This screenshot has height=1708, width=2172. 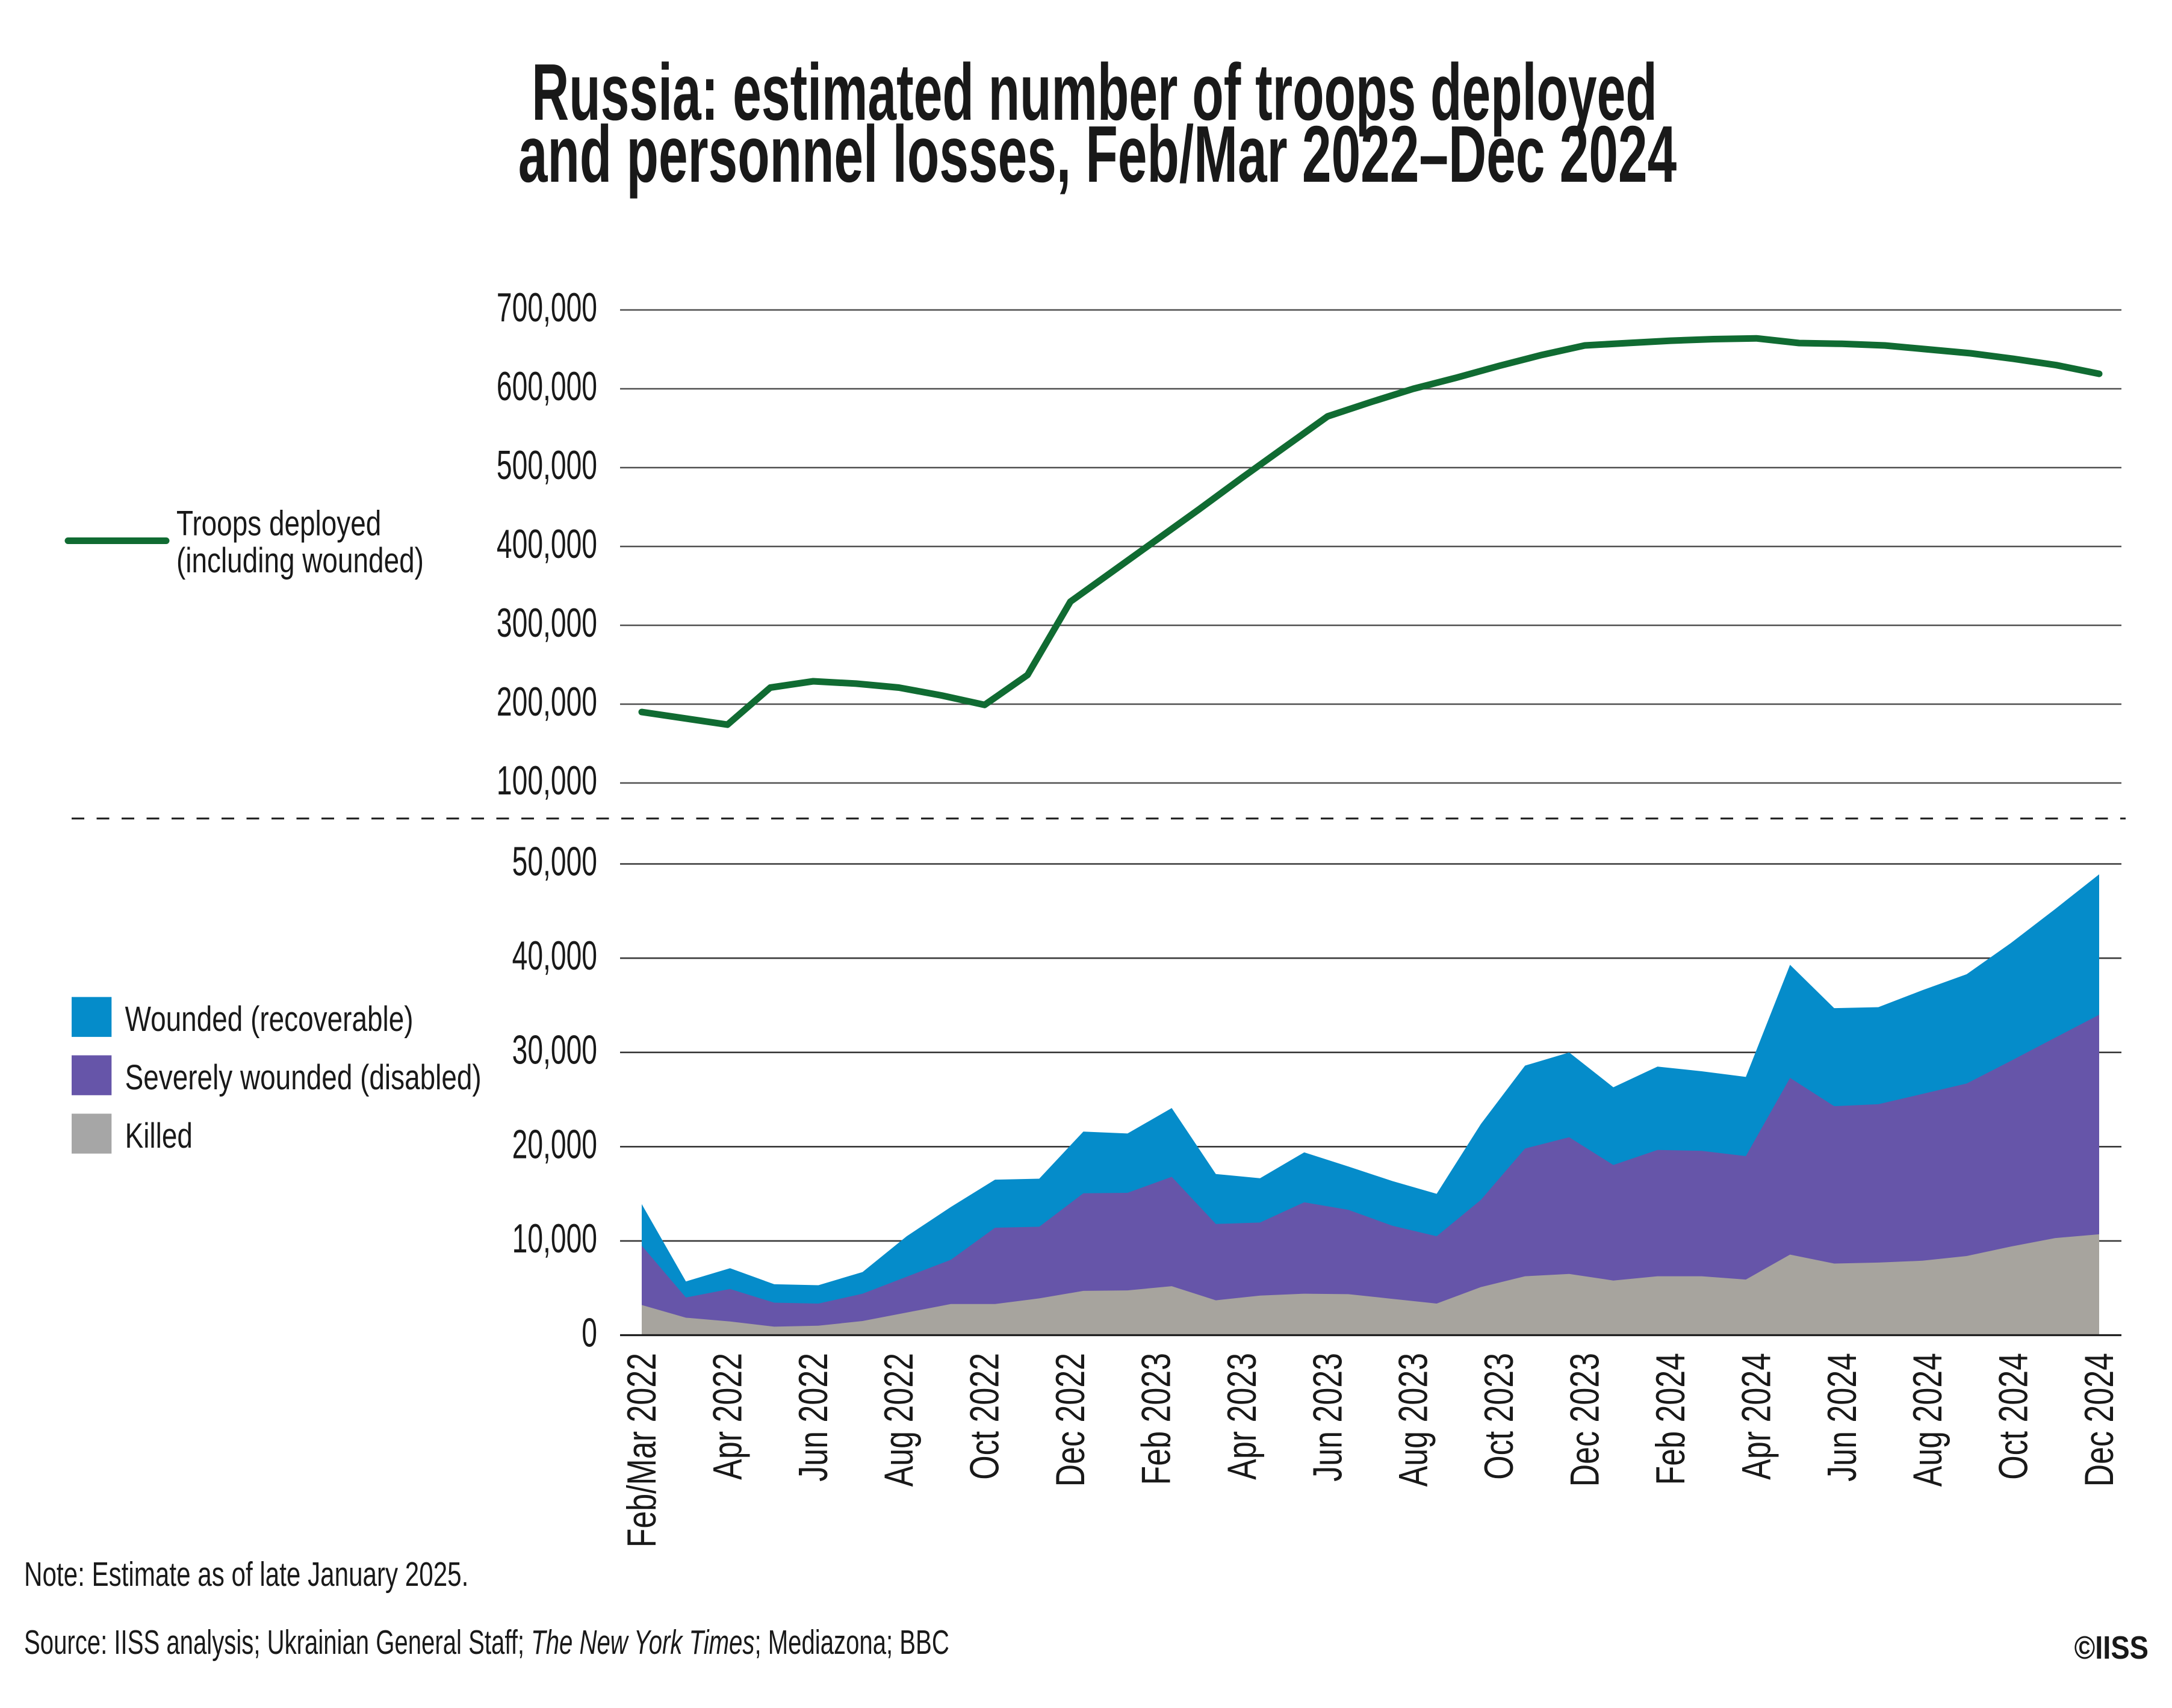 What do you see at coordinates (984, 1416) in the screenshot?
I see `svg-text: Oct 2022` at bounding box center [984, 1416].